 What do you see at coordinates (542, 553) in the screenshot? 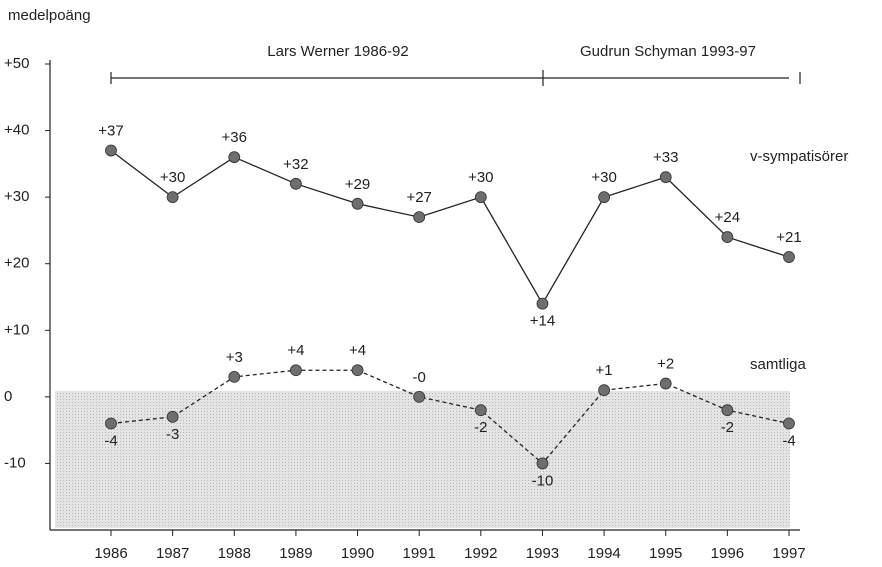
I see `x-tick-label: 1993` at bounding box center [542, 553].